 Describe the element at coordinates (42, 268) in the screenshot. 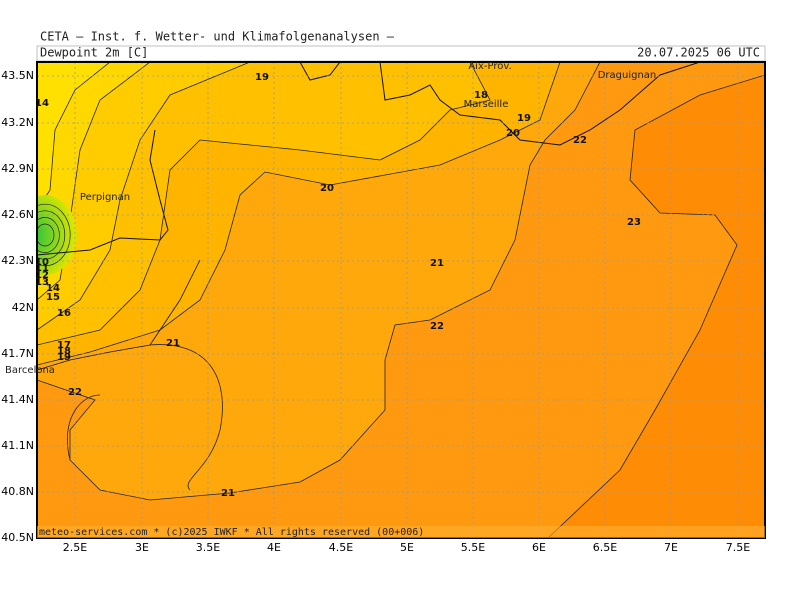

I see `contour-label: 11` at that location.